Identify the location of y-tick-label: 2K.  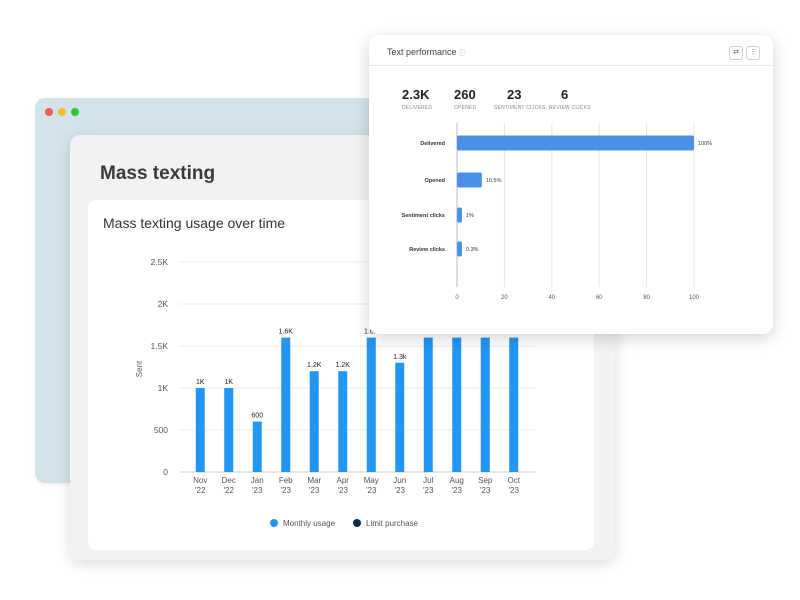
(163, 304).